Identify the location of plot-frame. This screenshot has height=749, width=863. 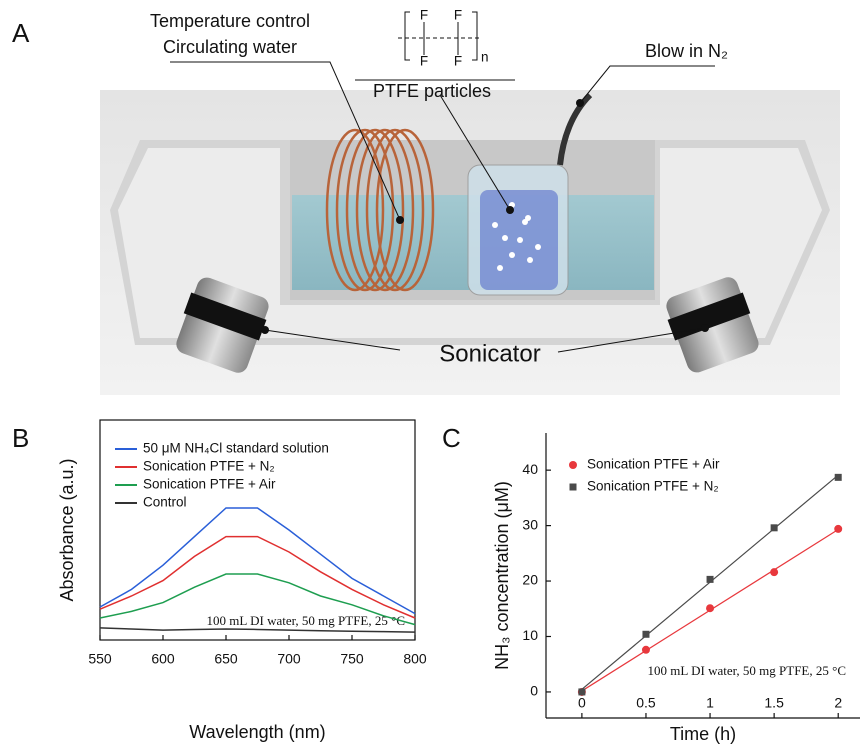
(257, 530).